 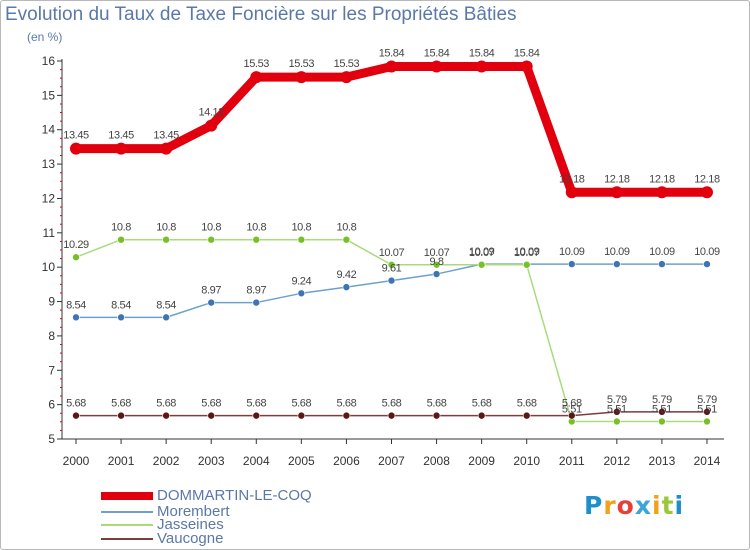 What do you see at coordinates (211, 113) in the screenshot?
I see `data-label-dommartin: 14.12` at bounding box center [211, 113].